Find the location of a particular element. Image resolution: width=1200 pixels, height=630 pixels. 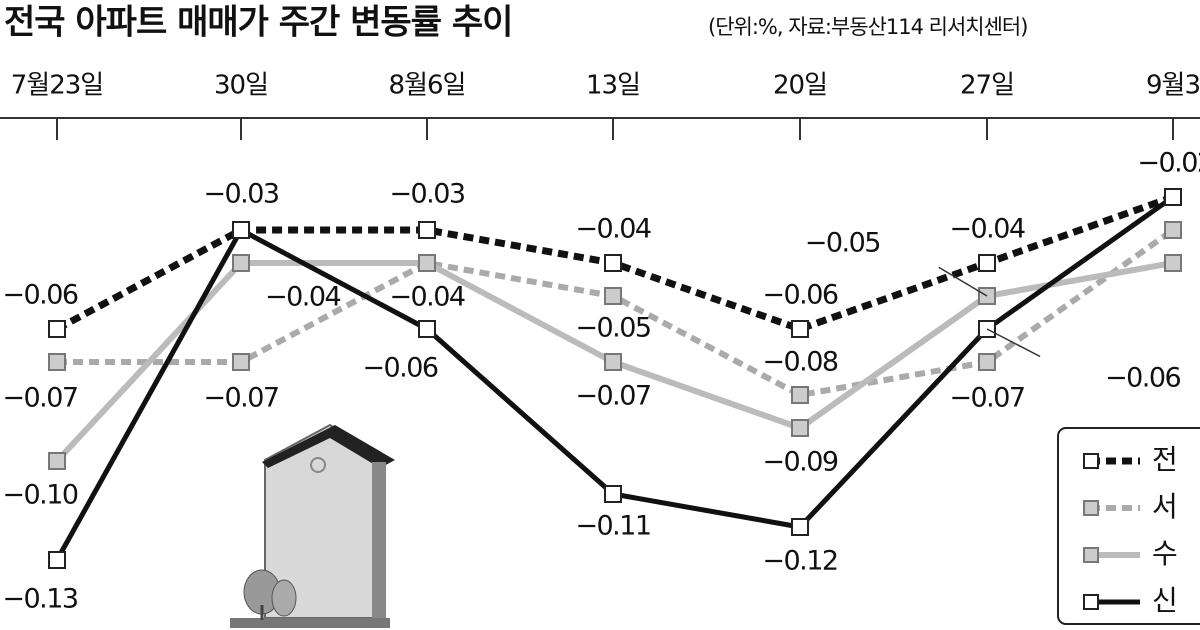

x-tick-label: 30일 is located at coordinates (241, 86).